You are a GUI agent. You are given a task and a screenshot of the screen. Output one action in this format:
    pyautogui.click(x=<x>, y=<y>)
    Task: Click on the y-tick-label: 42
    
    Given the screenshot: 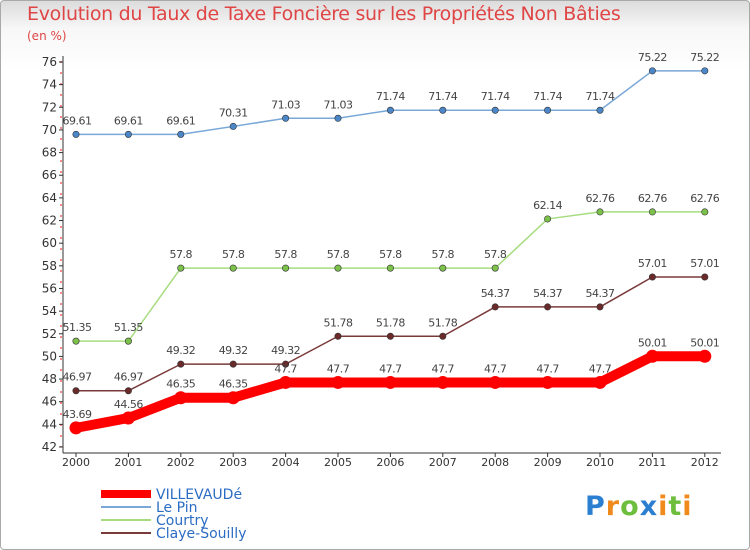 What is the action you would take?
    pyautogui.click(x=49, y=447)
    